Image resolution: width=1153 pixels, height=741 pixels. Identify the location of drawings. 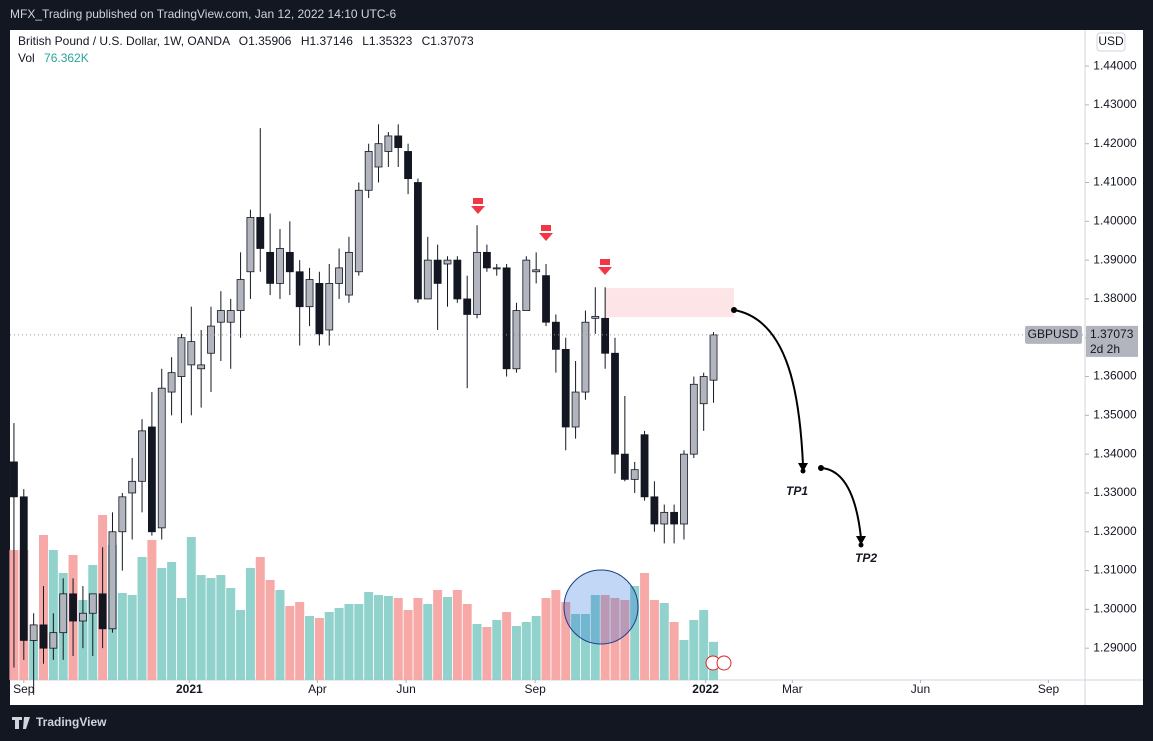
(541, 236).